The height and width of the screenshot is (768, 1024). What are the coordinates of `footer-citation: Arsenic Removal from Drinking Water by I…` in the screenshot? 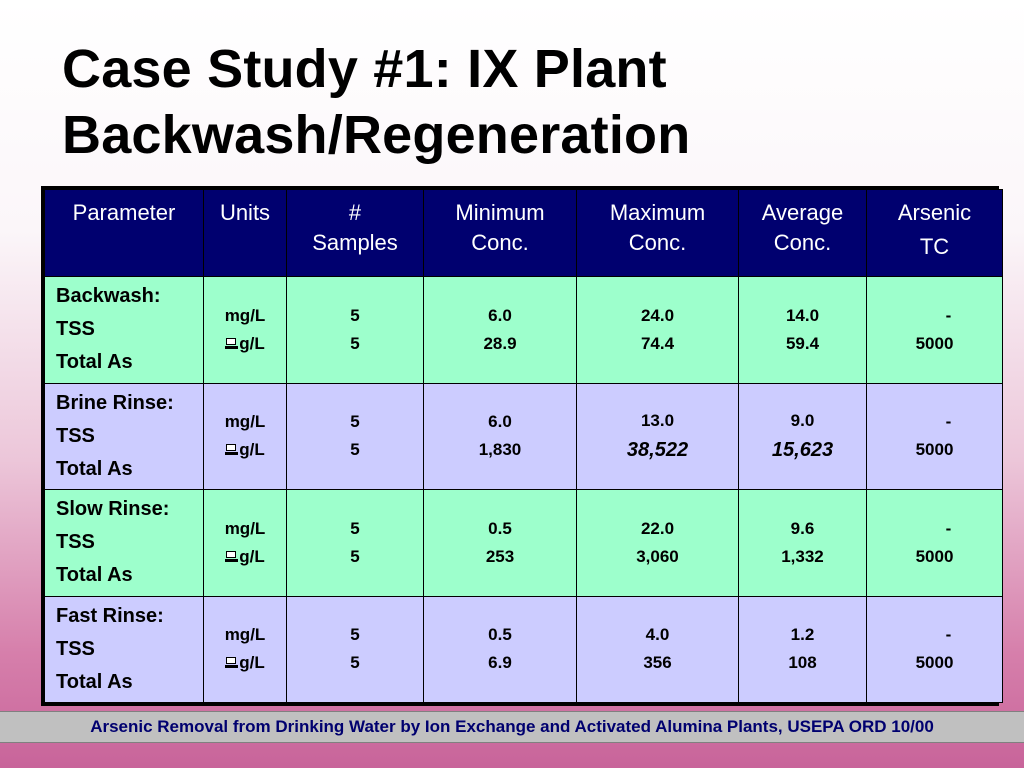 It's located at (512, 727).